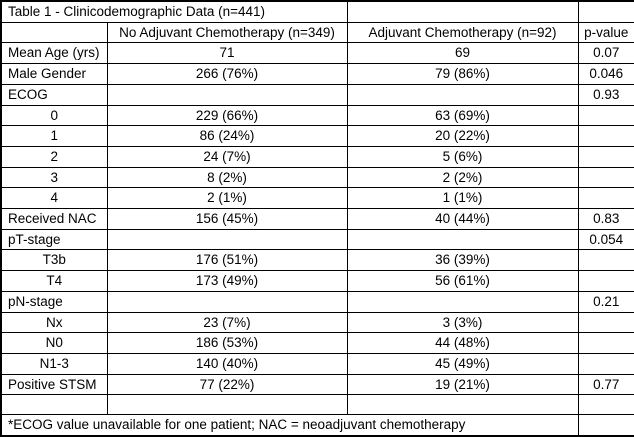 The height and width of the screenshot is (437, 634). I want to click on adjuvant-value: 3 (3%), so click(462, 322).